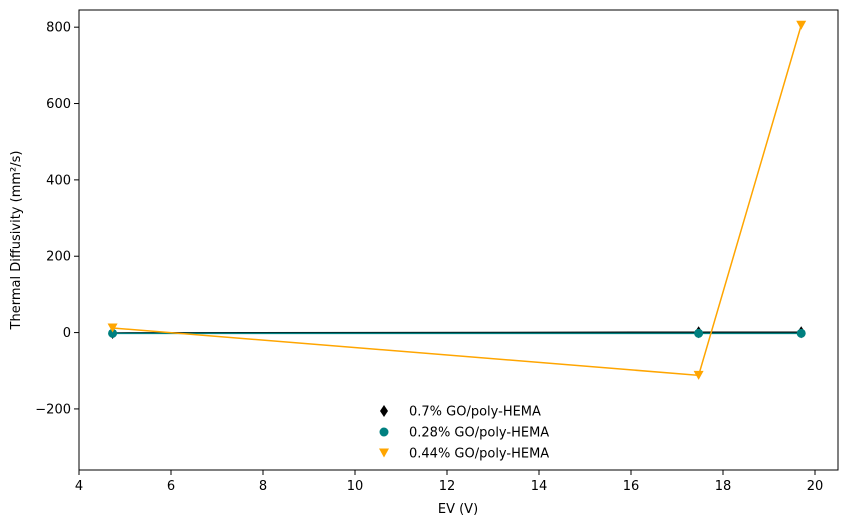 Image resolution: width=862 pixels, height=525 pixels. What do you see at coordinates (58, 180) in the screenshot?
I see `y-tick-label-3: 400` at bounding box center [58, 180].